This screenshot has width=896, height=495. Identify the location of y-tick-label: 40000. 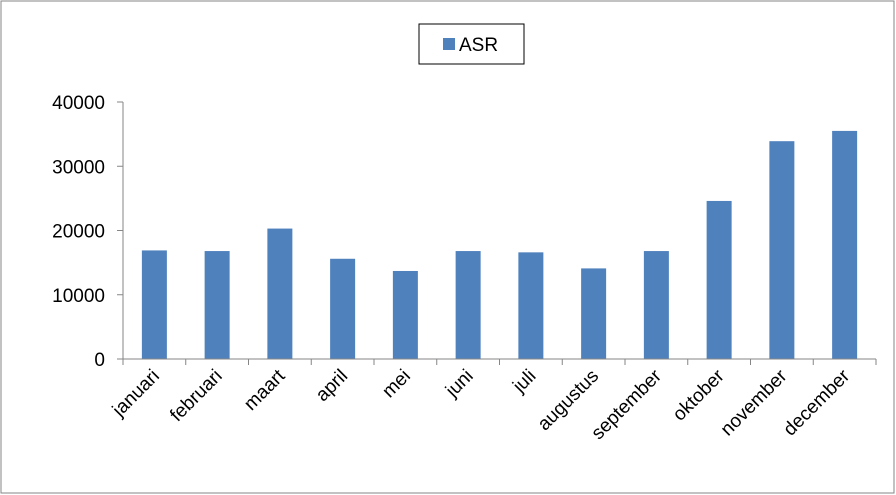
(78, 103).